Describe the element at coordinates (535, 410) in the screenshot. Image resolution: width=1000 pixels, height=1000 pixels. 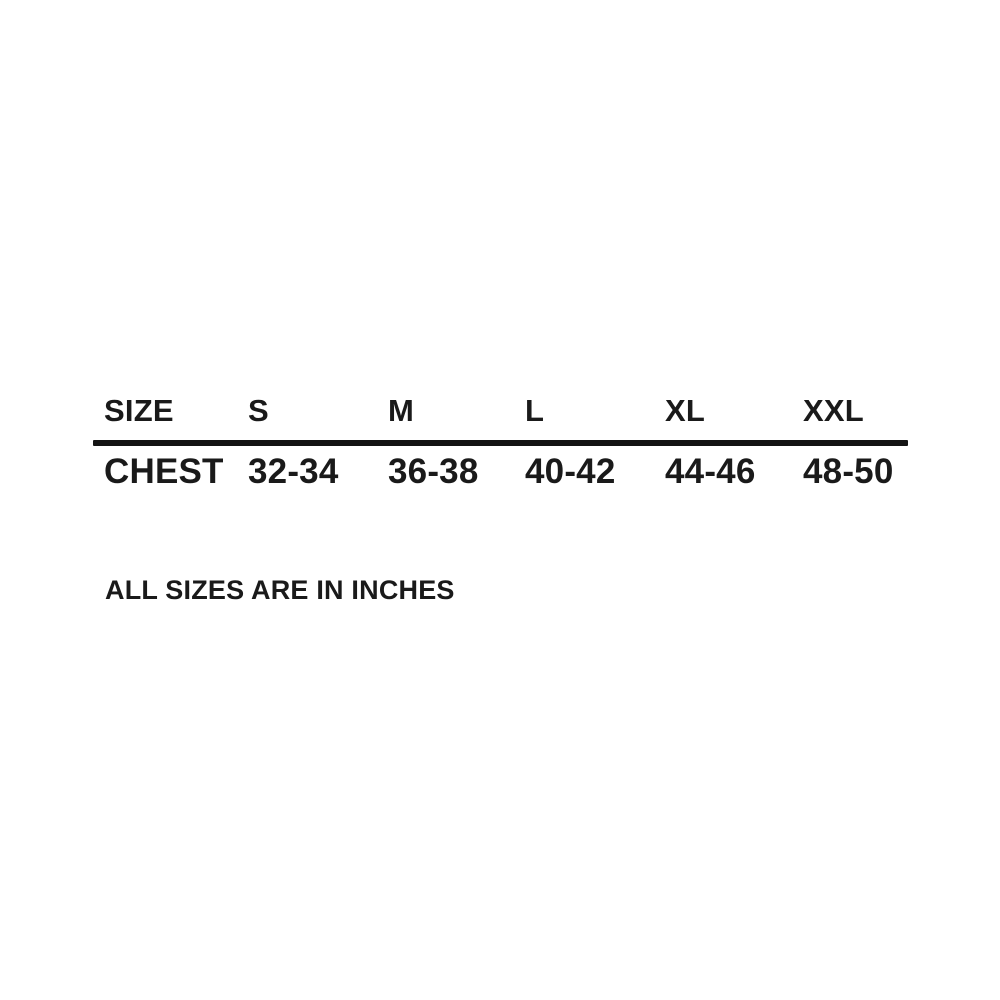
I see `header-cell-l: L` at that location.